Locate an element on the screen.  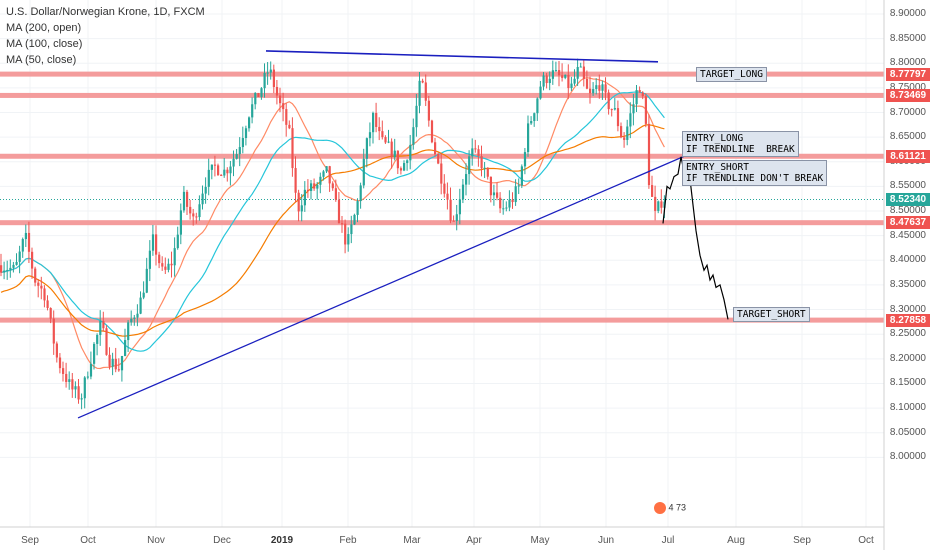
time-tick-label: Sep is located at coordinates (802, 540).